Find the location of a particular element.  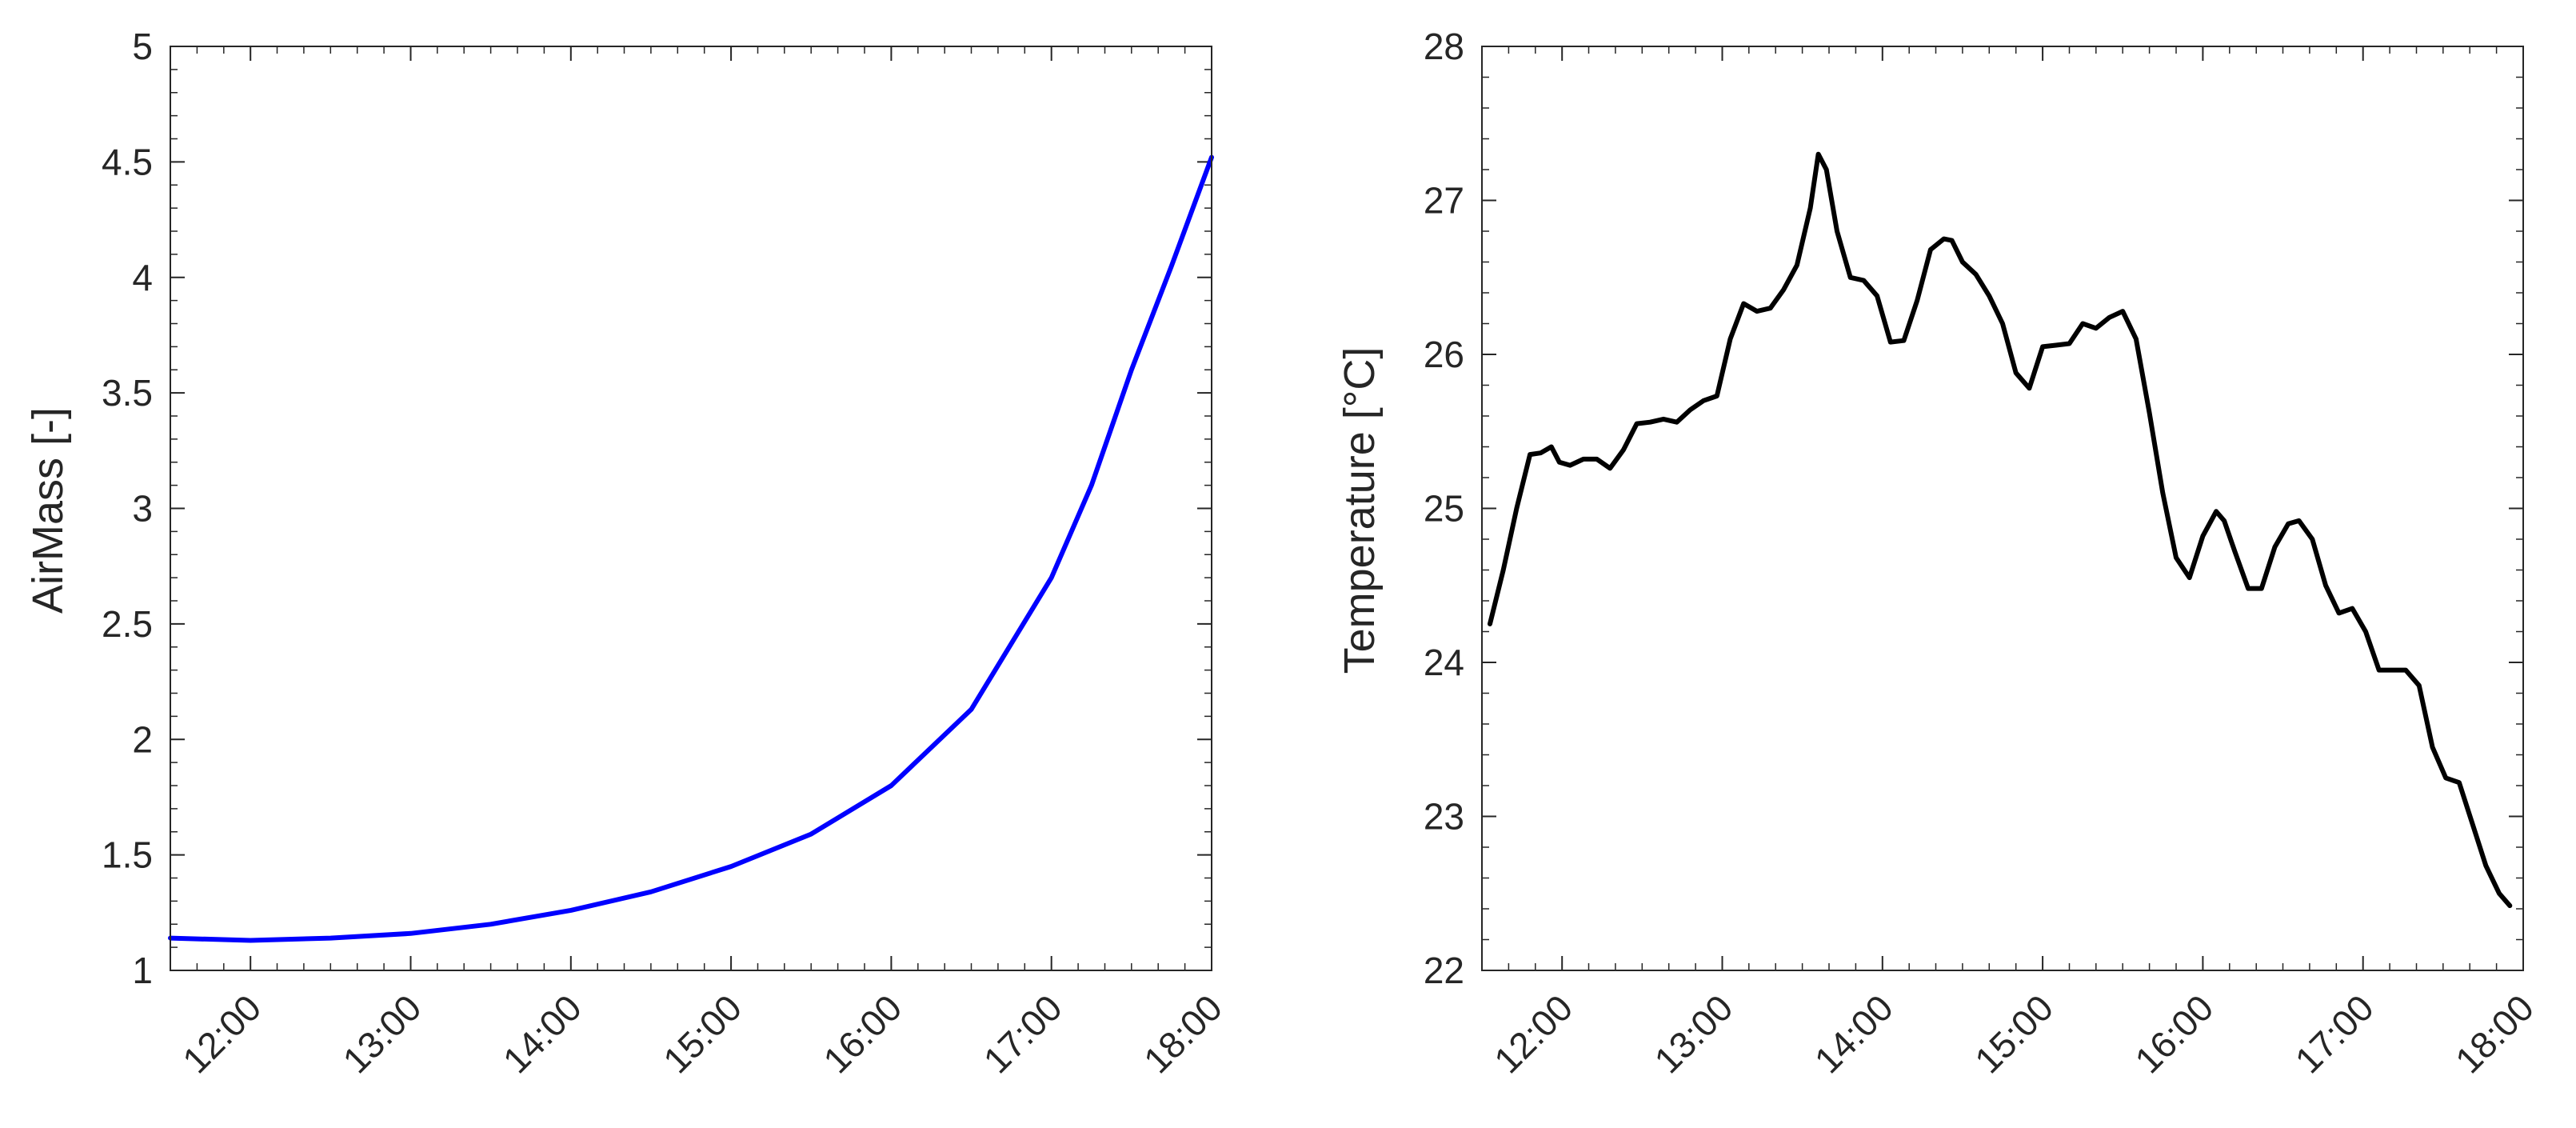

y-tick-label: 26 is located at coordinates (1444, 354).